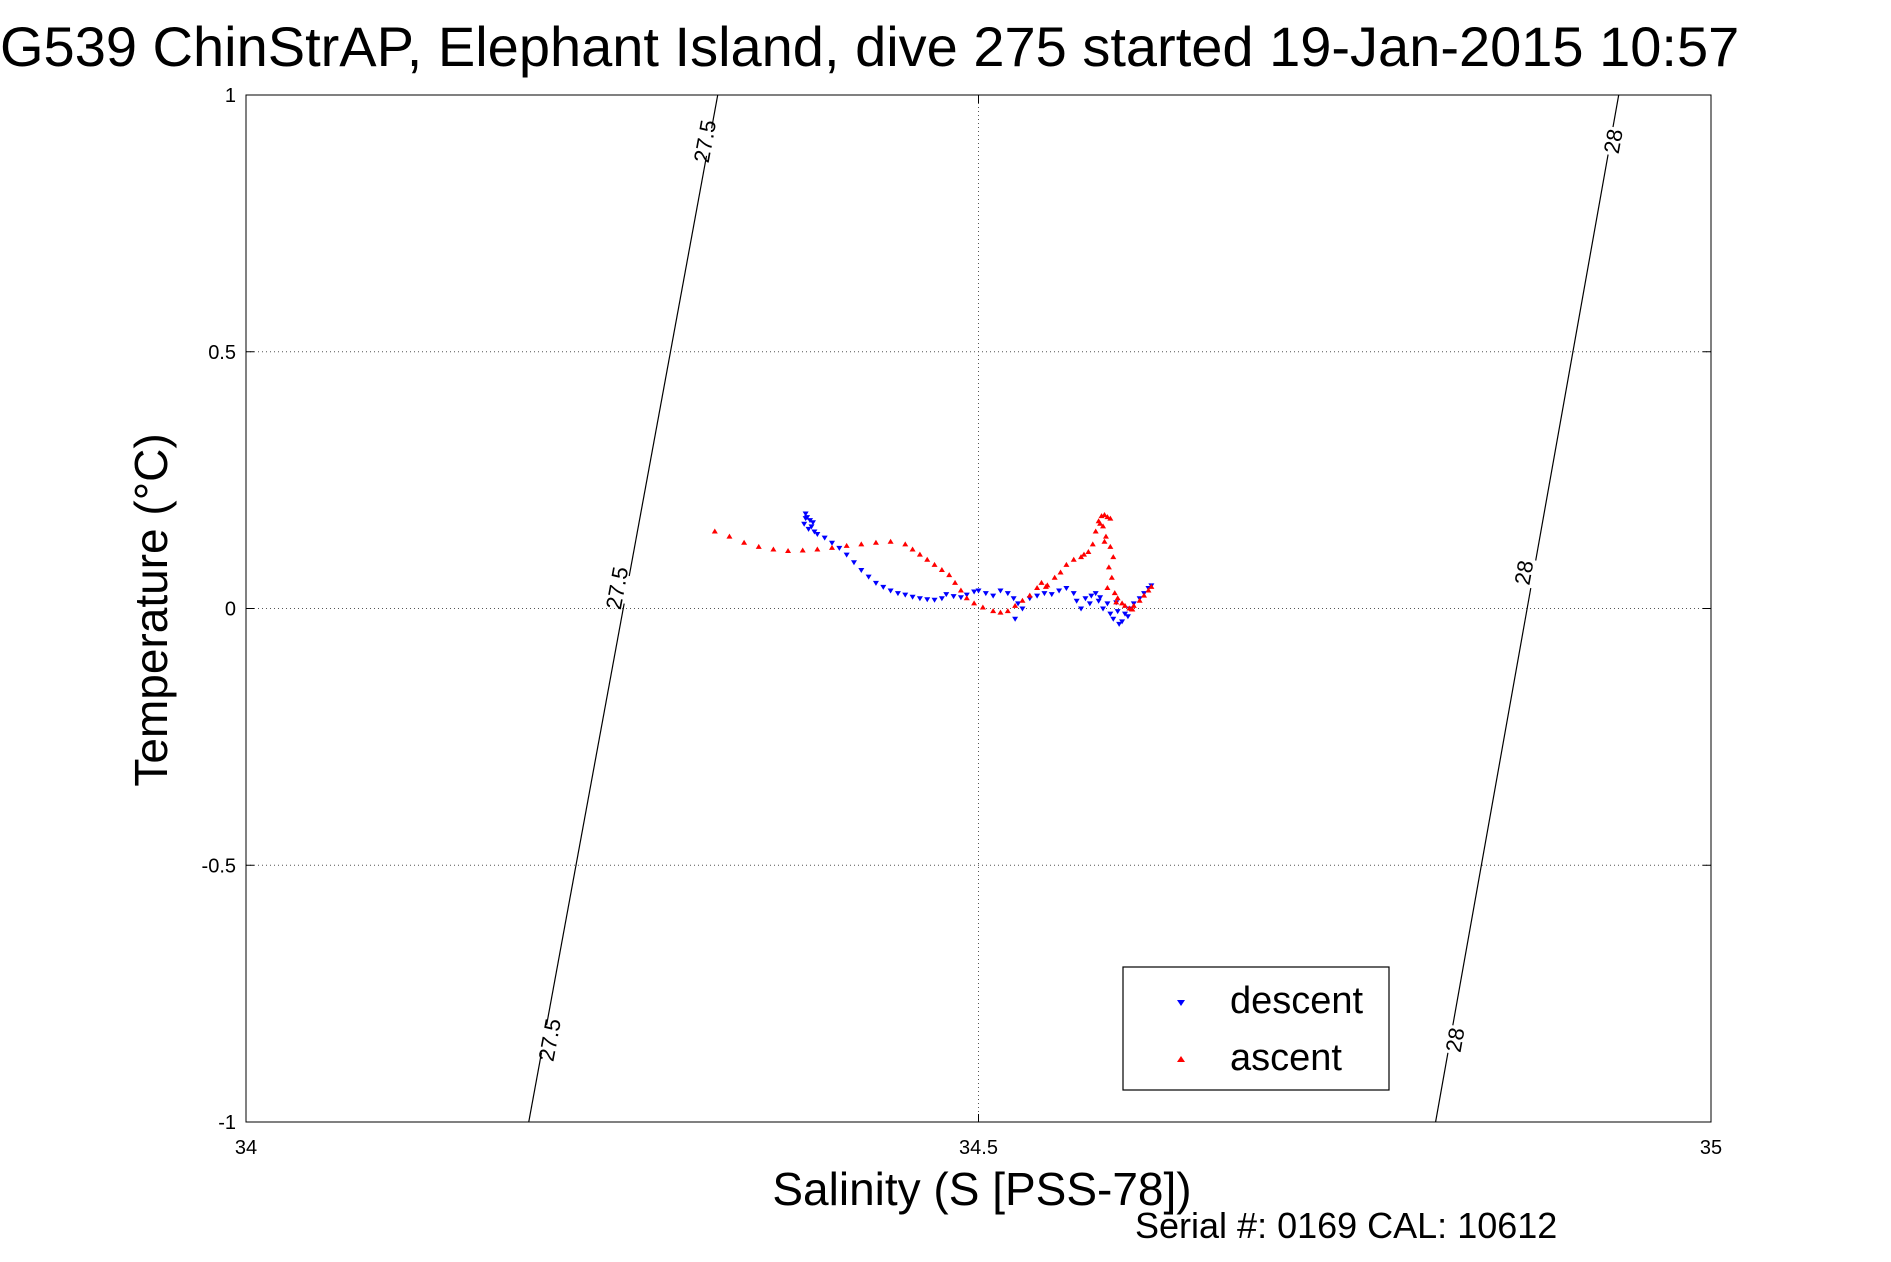  Describe the element at coordinates (1297, 1001) in the screenshot. I see `legend-label-descent: descent` at that location.